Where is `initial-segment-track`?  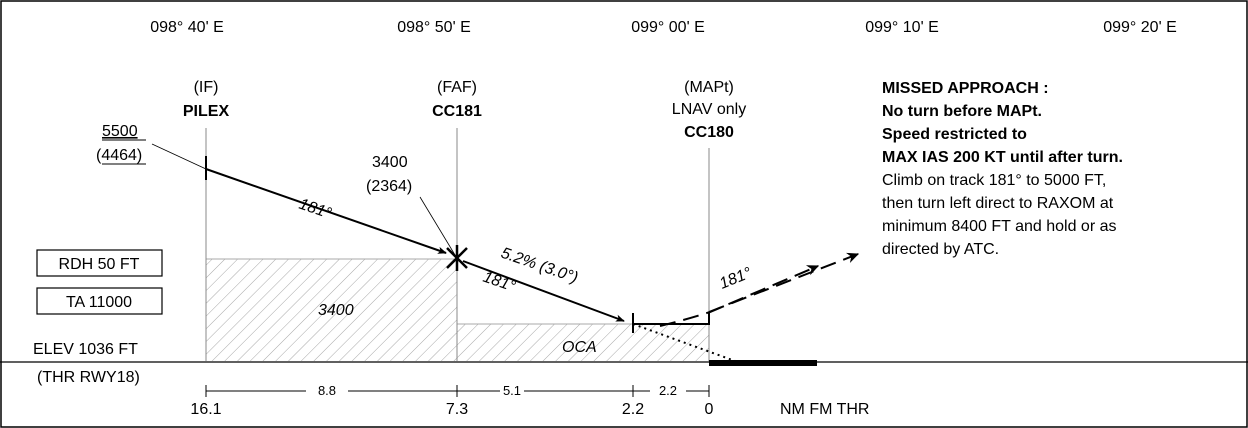 initial-segment-track is located at coordinates (326, 211).